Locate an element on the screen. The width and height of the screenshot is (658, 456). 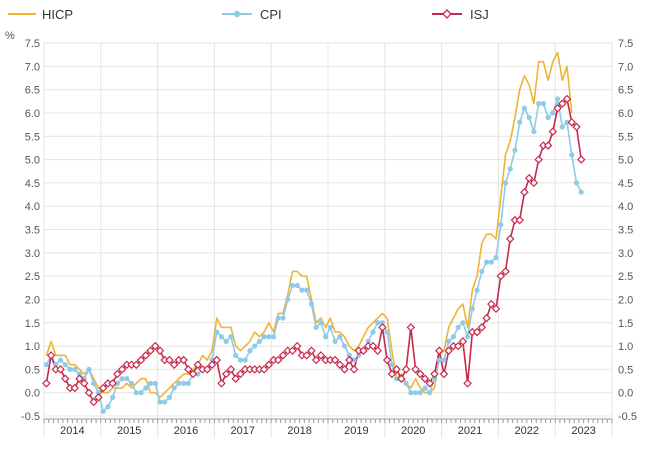
legend-label-hicp: HICP is located at coordinates (57, 14).